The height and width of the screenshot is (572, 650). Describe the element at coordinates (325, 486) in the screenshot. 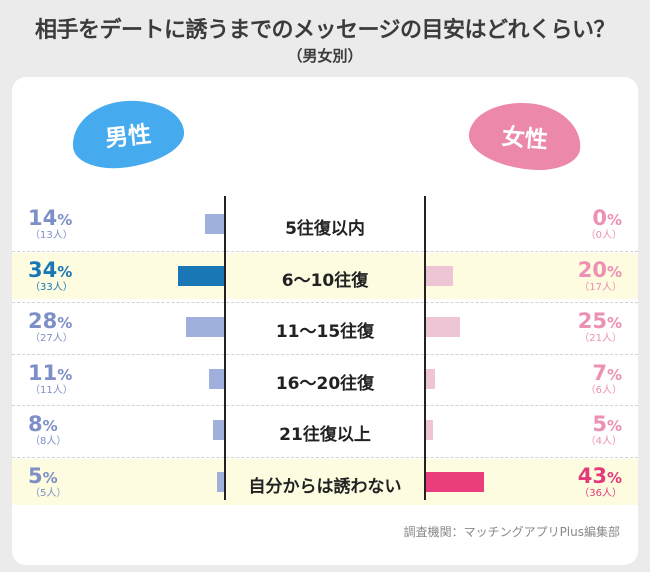

I see `category-label: 自分からは誘わない` at that location.